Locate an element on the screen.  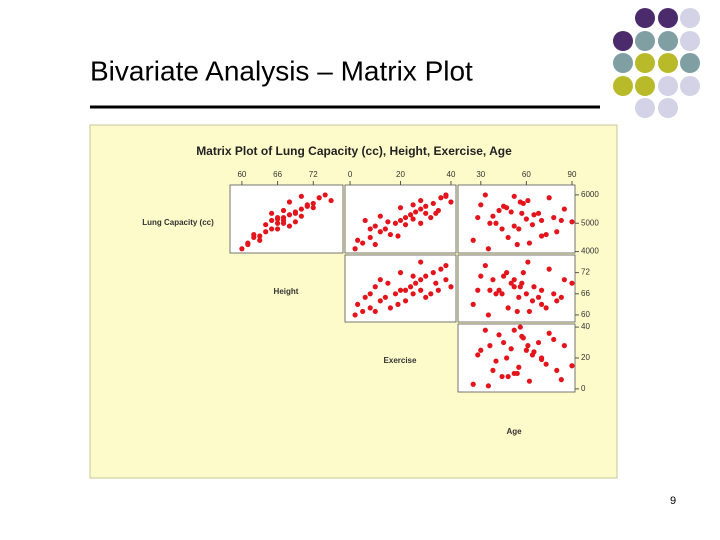
variable-label: Lung Capacity (cc) is located at coordinates (178, 222).